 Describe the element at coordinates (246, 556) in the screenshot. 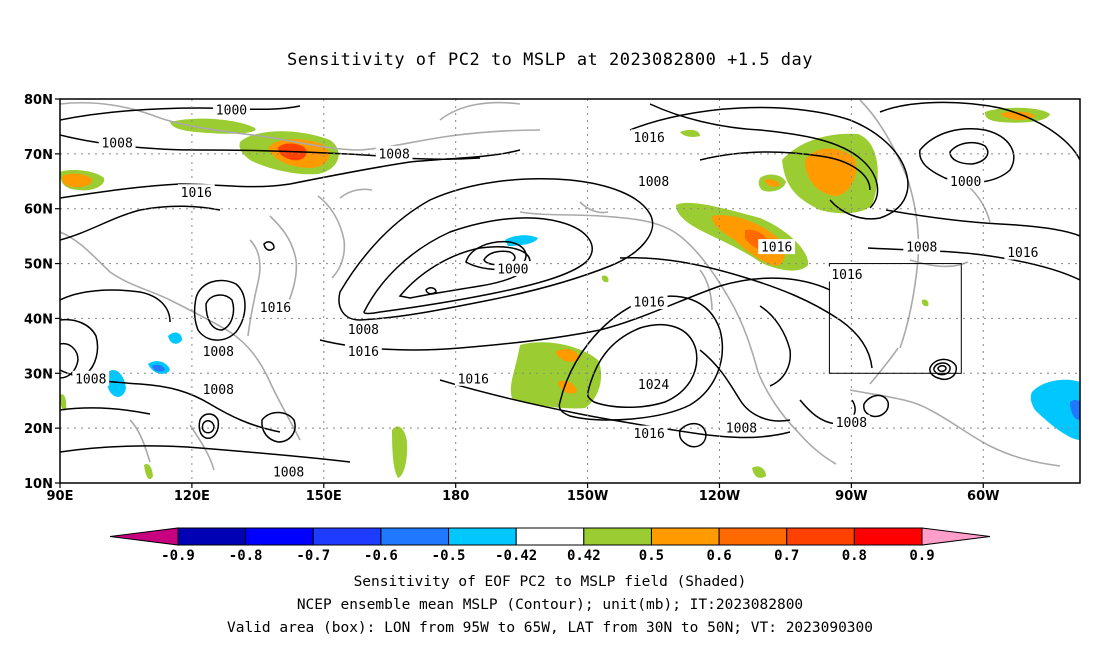

I see `colorbar-label: -0.8` at that location.